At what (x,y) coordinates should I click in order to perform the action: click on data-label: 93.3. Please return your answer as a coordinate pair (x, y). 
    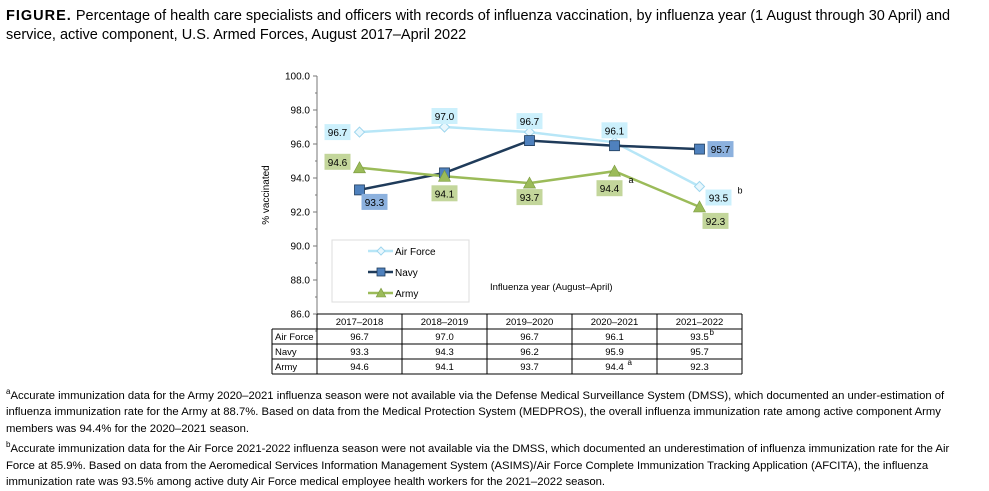
    Looking at the image, I should click on (375, 203).